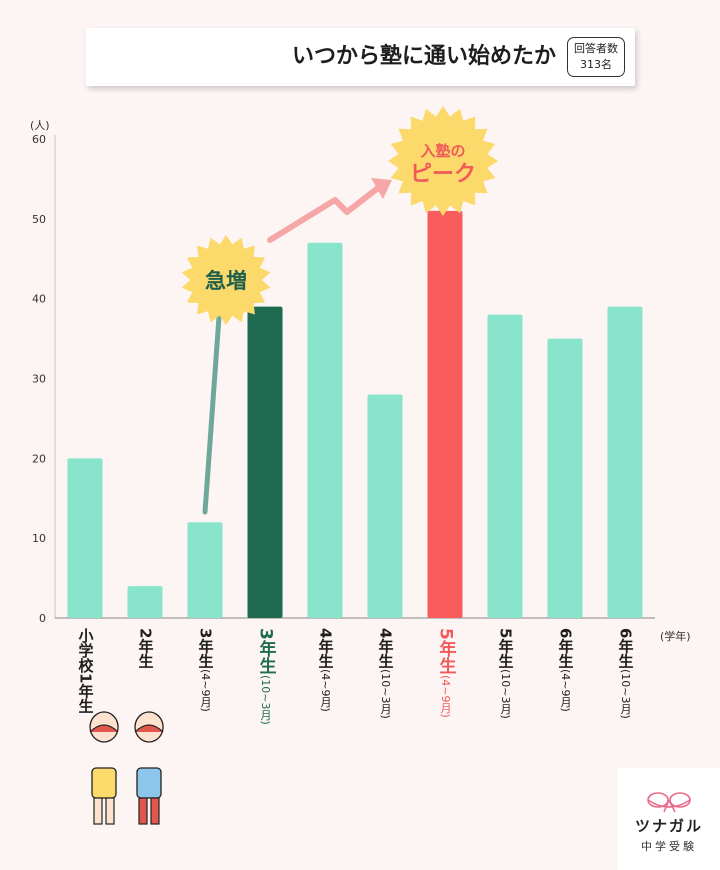  What do you see at coordinates (39, 299) in the screenshot?
I see `y-tick-label: 40` at bounding box center [39, 299].